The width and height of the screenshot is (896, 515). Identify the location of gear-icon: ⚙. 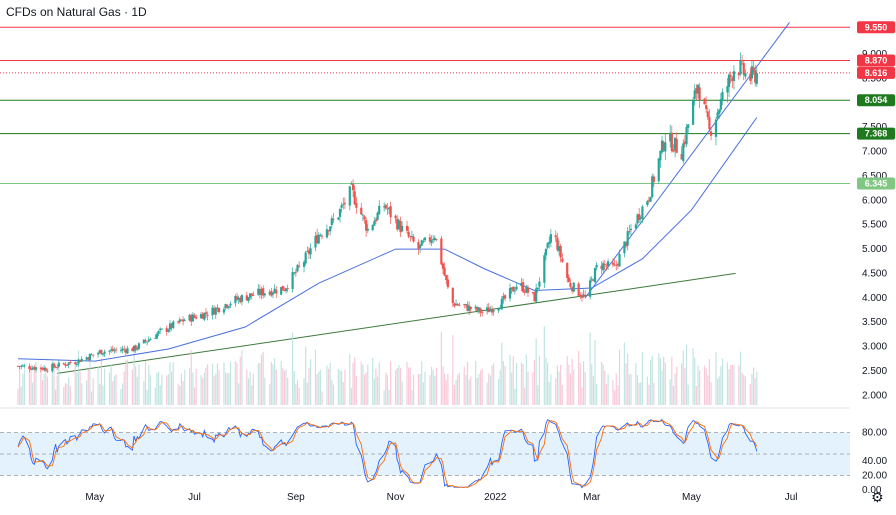
(877, 497).